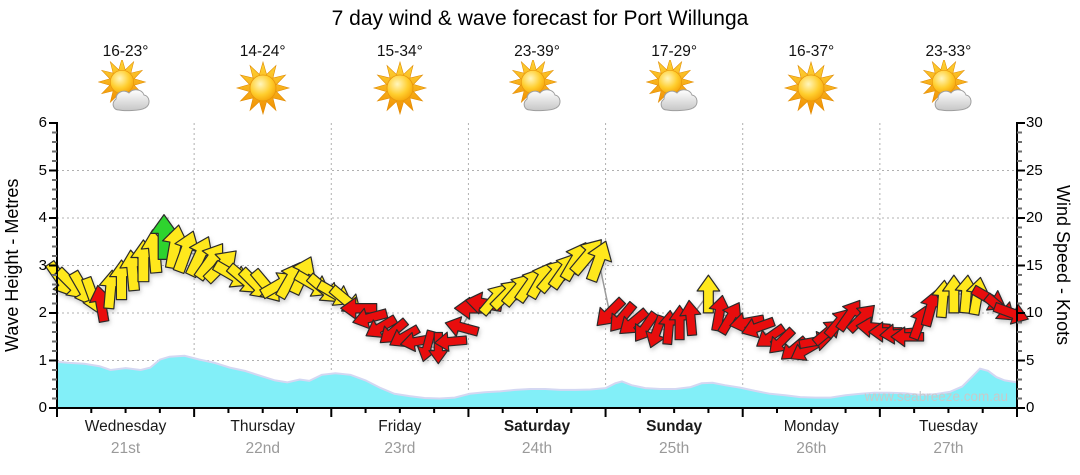  Describe the element at coordinates (125, 51) in the screenshot. I see `day-temperature: 16-23°` at that location.